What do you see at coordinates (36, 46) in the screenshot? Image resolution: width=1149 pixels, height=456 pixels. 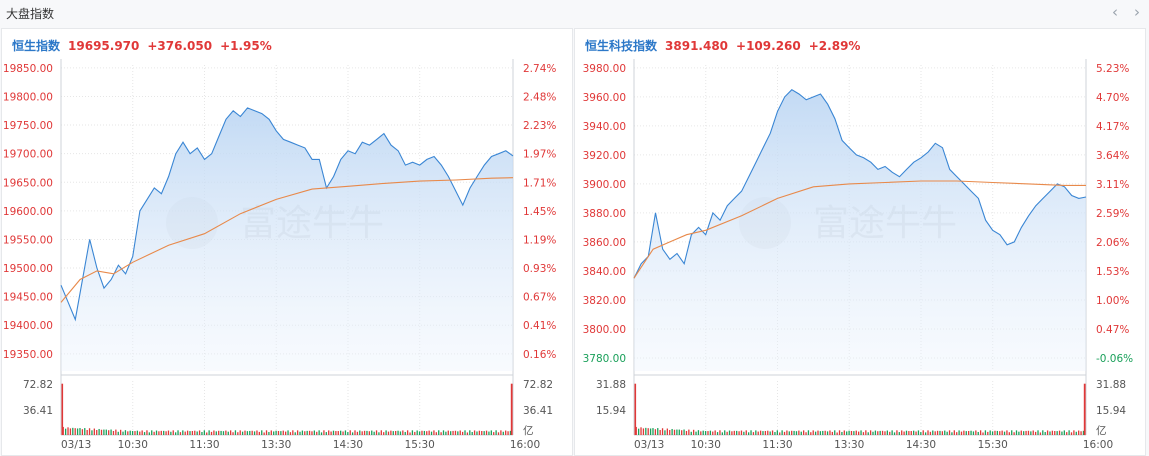 I see `index-name: 恒生指数` at bounding box center [36, 46].